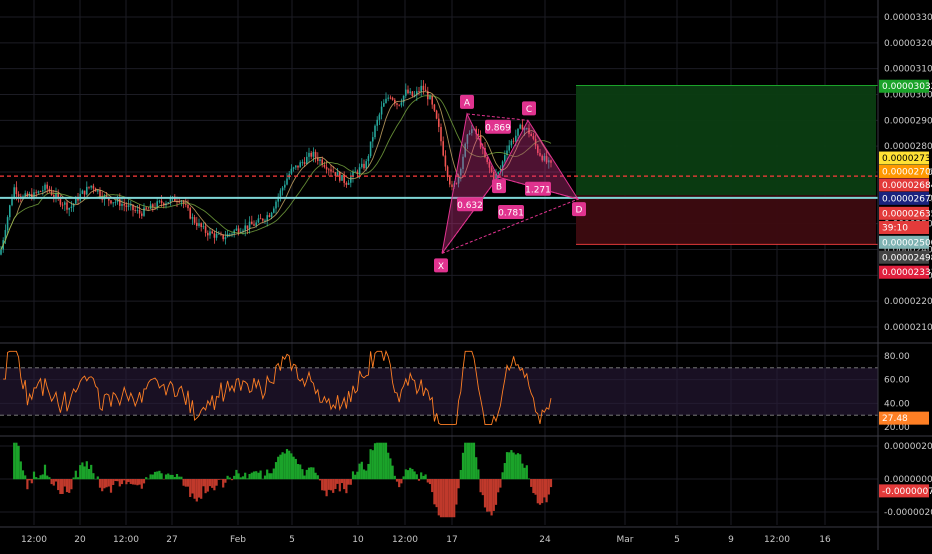 The width and height of the screenshot is (932, 554). What do you see at coordinates (282, 480) in the screenshot?
I see `macd-pane` at bounding box center [282, 480].